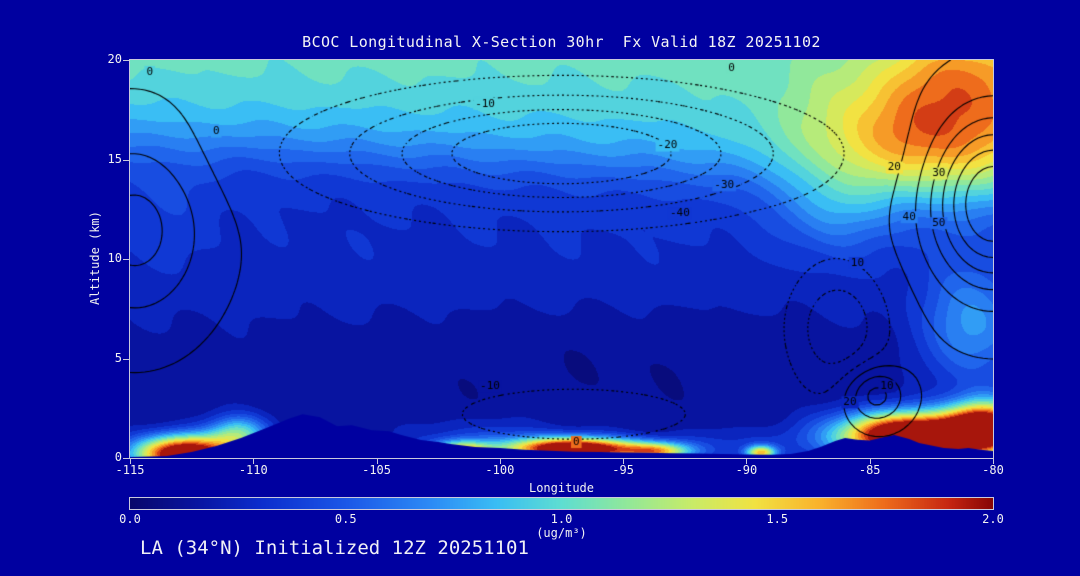 Image resolution: width=1080 pixels, height=576 pixels. What do you see at coordinates (993, 470) in the screenshot?
I see `x-tick-label: -80` at bounding box center [993, 470].